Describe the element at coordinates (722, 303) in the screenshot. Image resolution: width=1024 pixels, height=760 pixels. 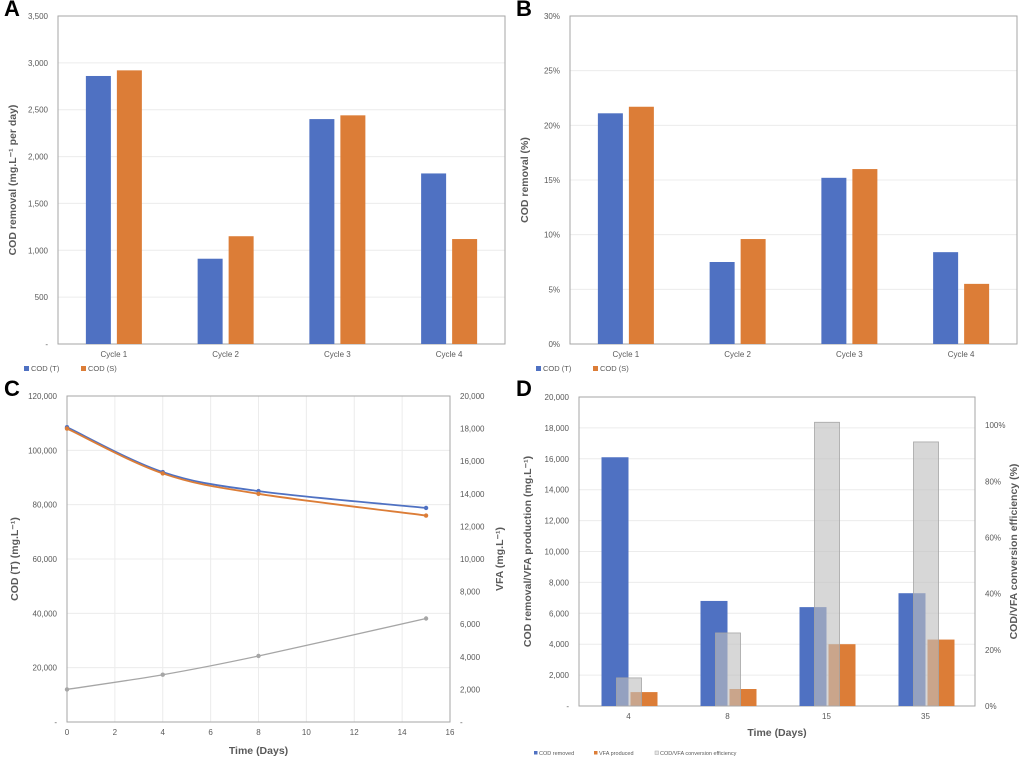
I see `chart-b-bar-cod-t--2` at that location.